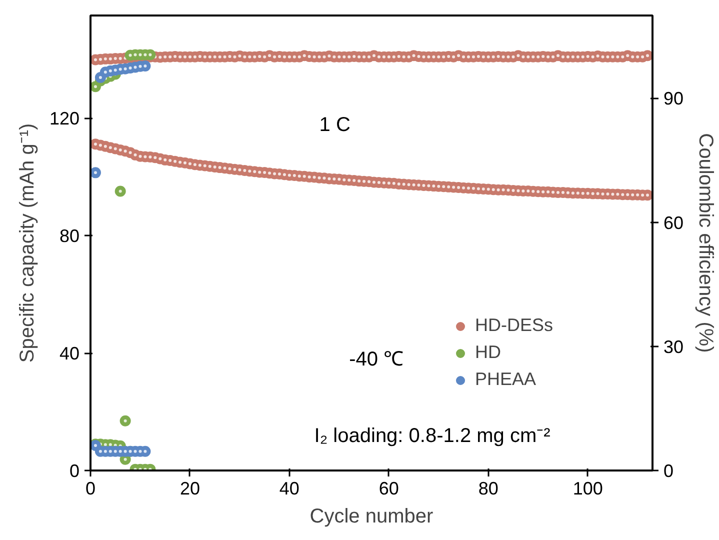 This screenshot has height=540, width=719. I want to click on annotation: 1 C, so click(334, 125).